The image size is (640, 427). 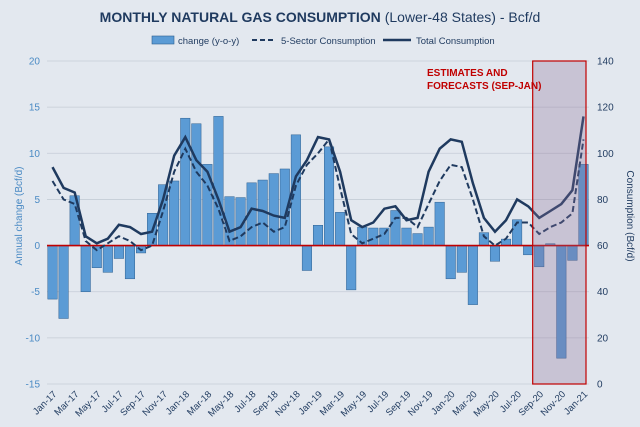 I want to click on chart-title-suffix: (Lower-48 States) - Bcf/d, so click(x=463, y=17).